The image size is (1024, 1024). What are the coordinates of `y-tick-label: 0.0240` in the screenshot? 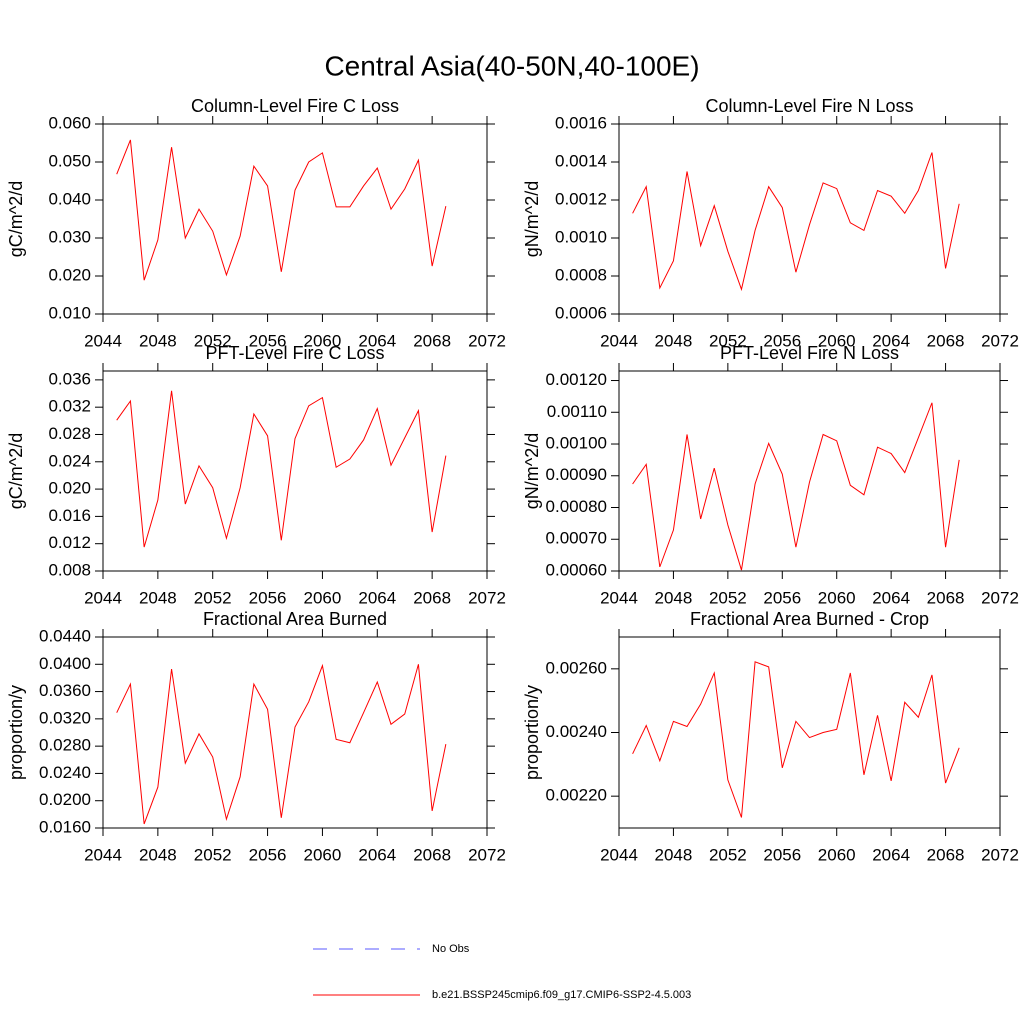 It's located at (65, 772).